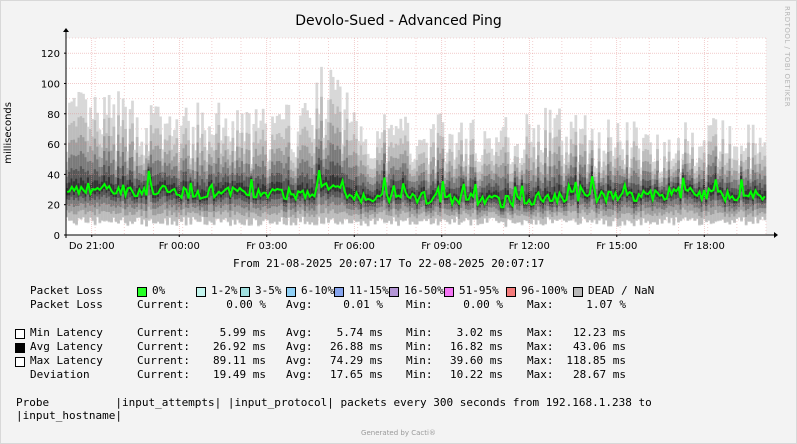 Image resolution: width=797 pixels, height=444 pixels. Describe the element at coordinates (69, 415) in the screenshot. I see `probe-line-2: |input_hostname|` at that location.